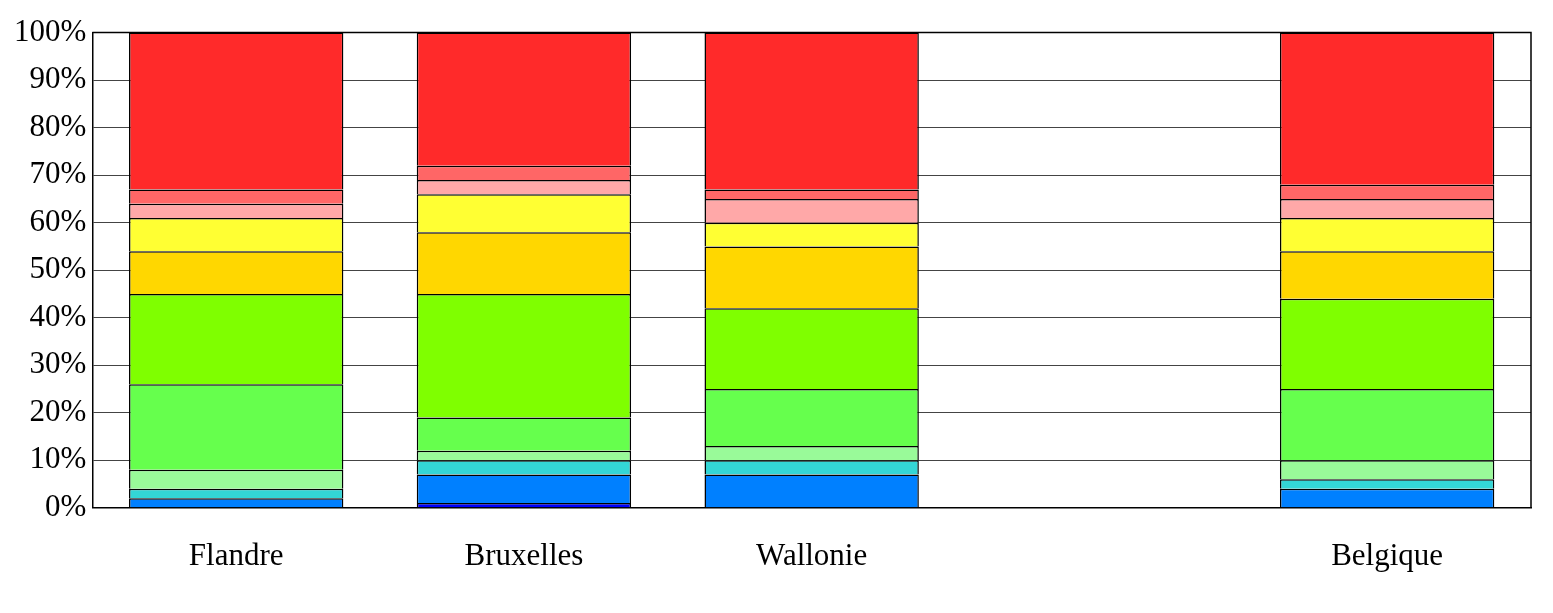 This screenshot has width=1553, height=613. What do you see at coordinates (236, 554) in the screenshot?
I see `x-tick-label: Flandre` at bounding box center [236, 554].